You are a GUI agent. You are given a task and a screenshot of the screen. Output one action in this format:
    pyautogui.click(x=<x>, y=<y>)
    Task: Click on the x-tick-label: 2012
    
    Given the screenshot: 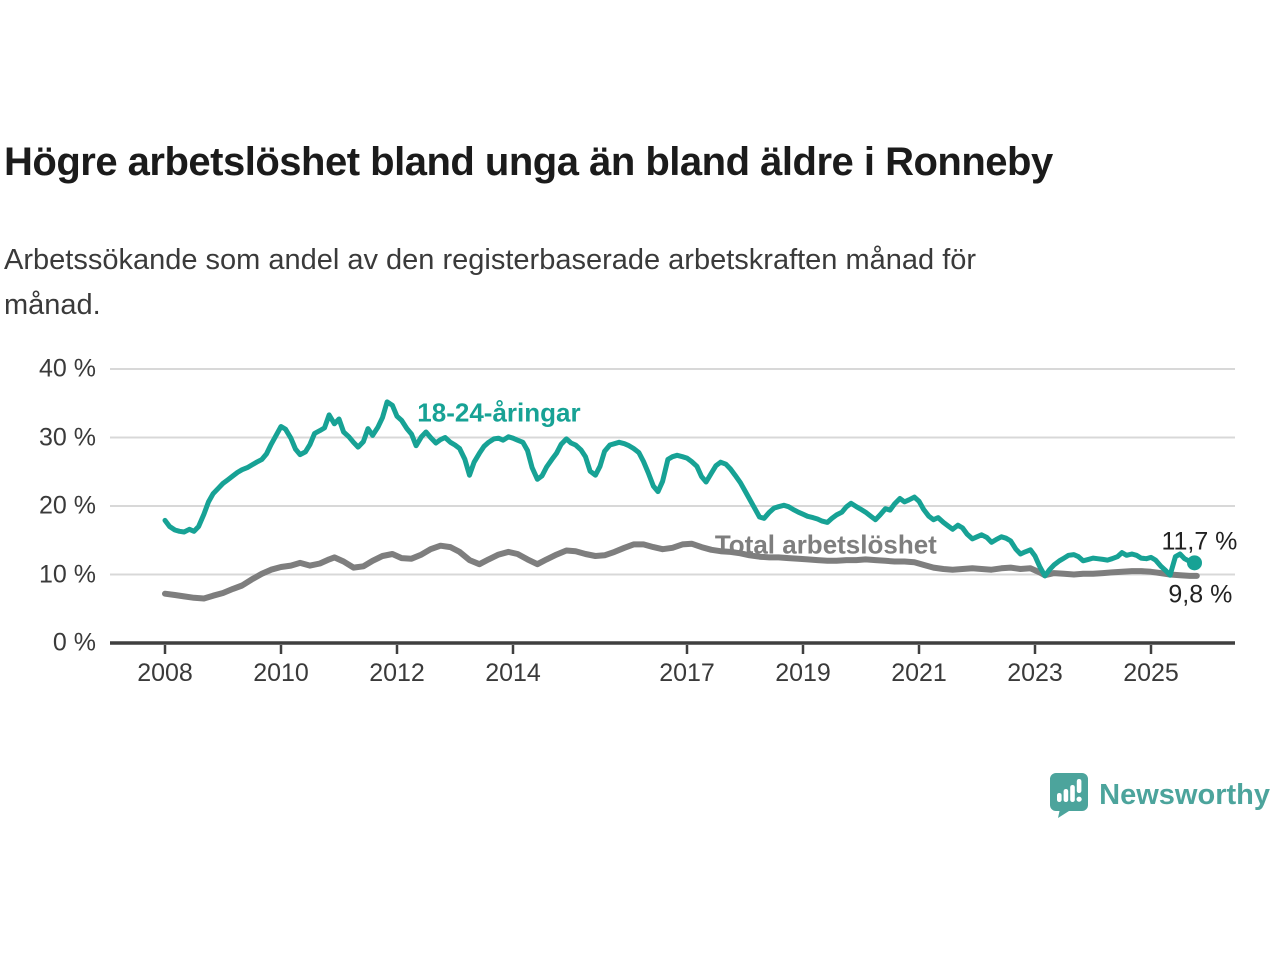 What is the action you would take?
    pyautogui.click(x=397, y=673)
    